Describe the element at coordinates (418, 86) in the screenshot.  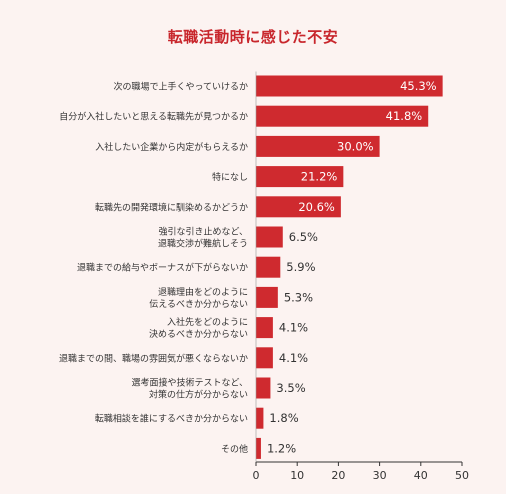
I see `value-label-1: 45.3%` at that location.